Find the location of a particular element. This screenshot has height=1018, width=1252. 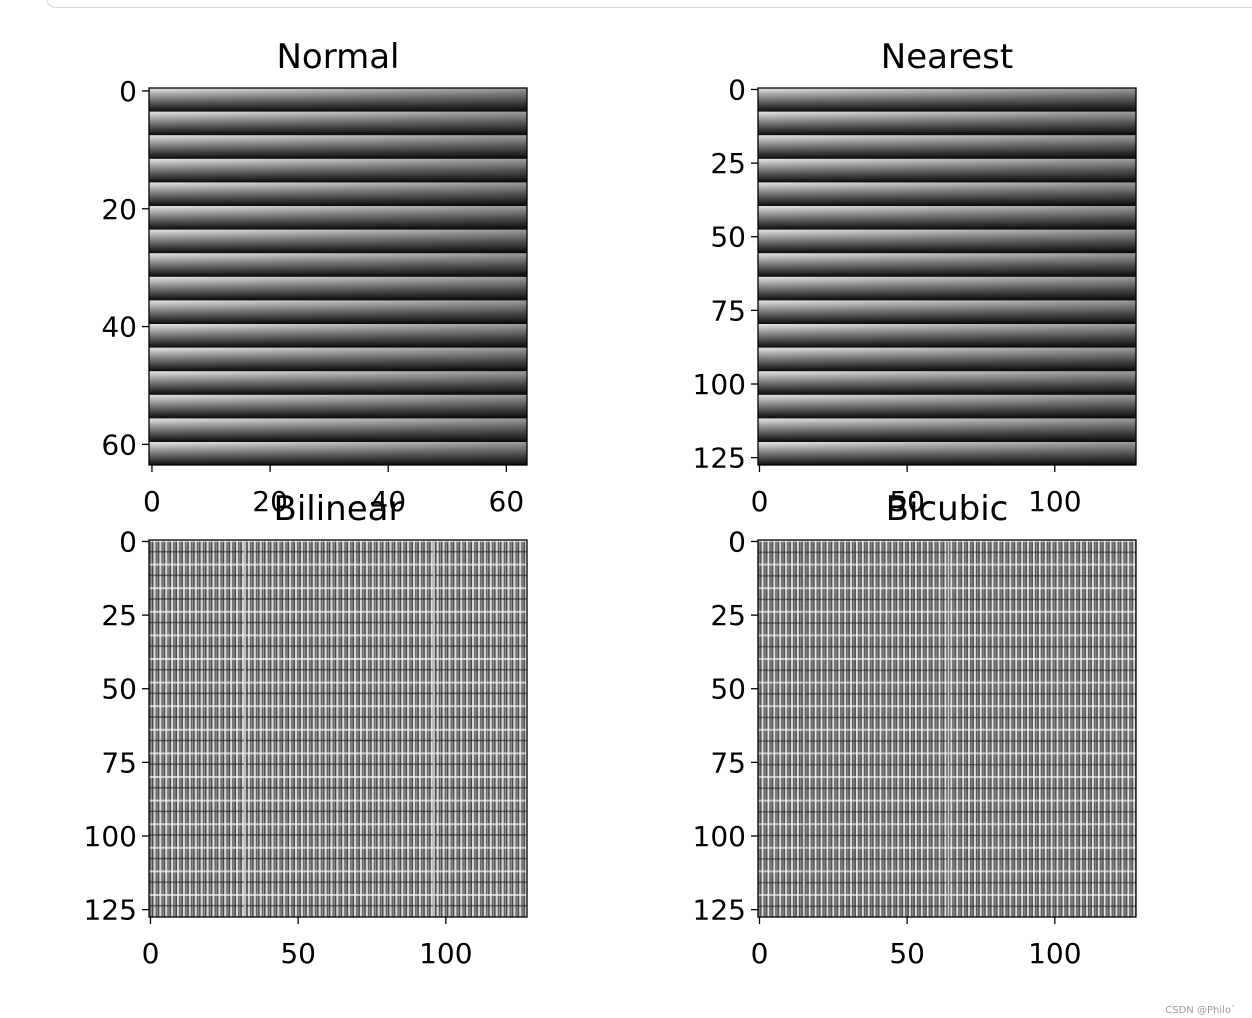

x-tick-label: 60 is located at coordinates (507, 501).